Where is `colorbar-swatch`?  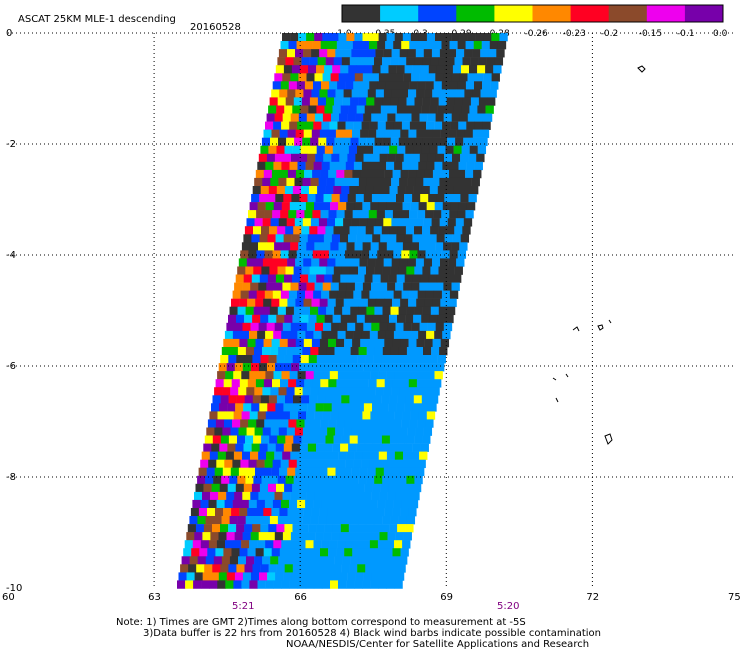 colorbar-swatch is located at coordinates (590, 13).